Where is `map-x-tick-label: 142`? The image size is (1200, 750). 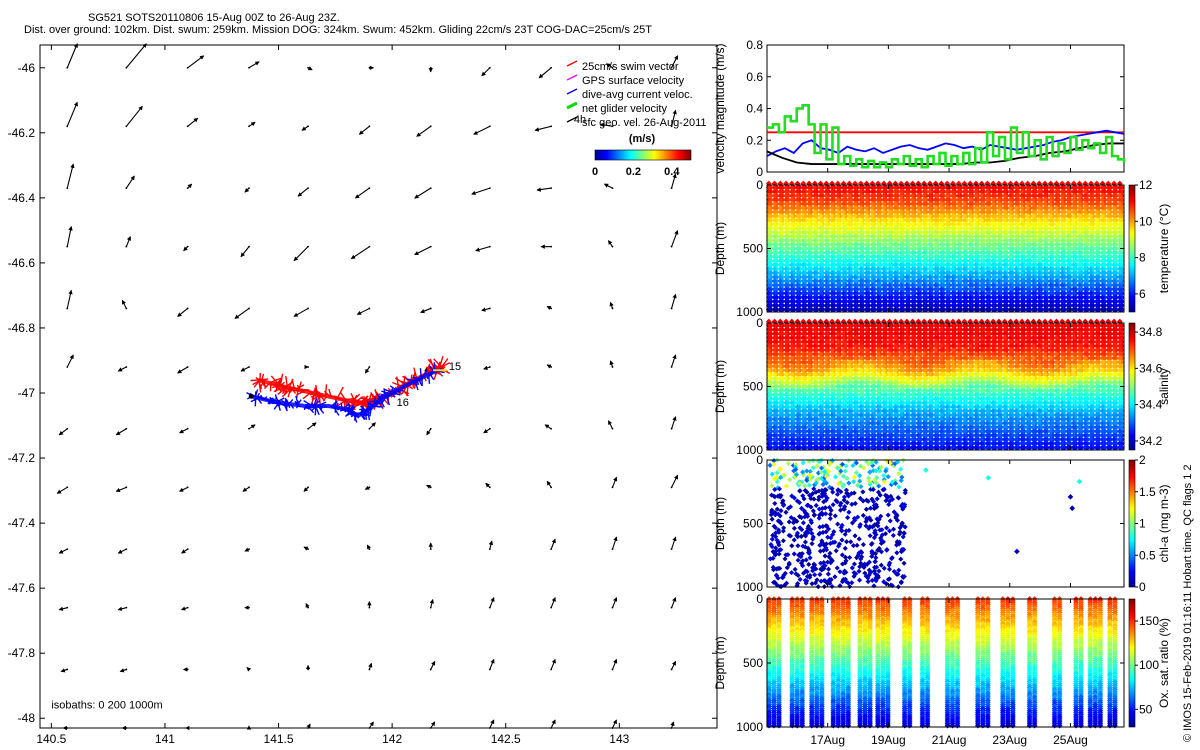
map-x-tick-label: 142 is located at coordinates (392, 739).